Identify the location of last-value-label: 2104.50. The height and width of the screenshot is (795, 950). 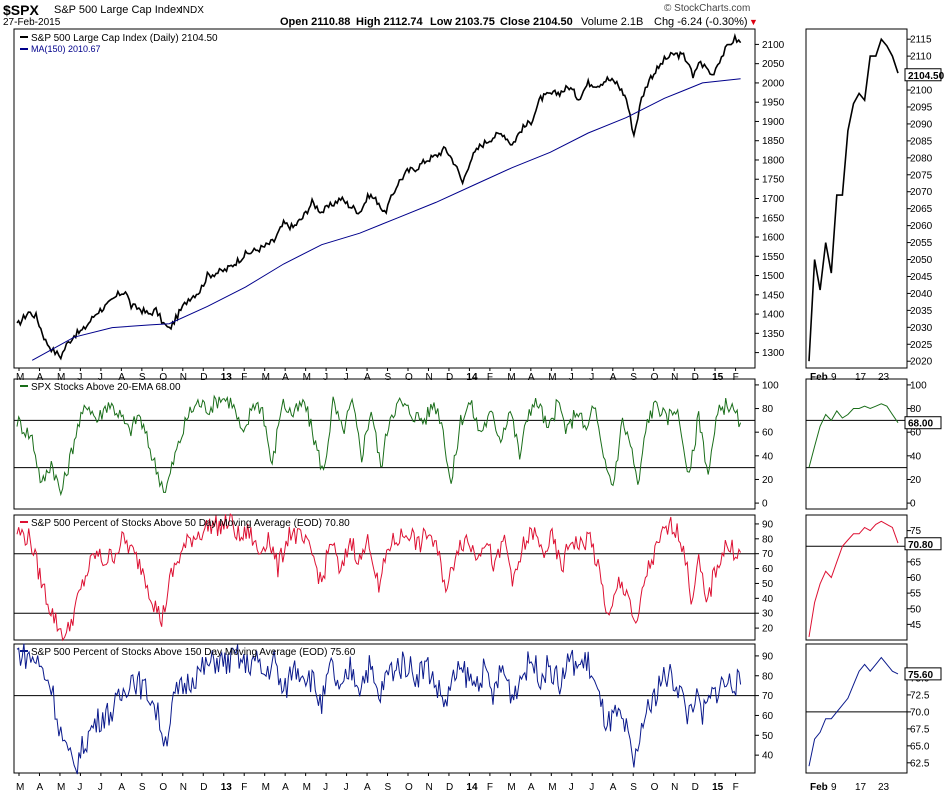
(926, 76).